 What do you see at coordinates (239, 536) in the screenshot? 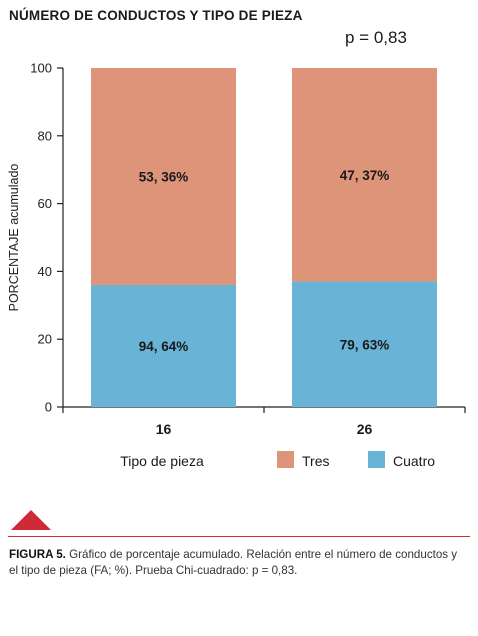
I see `caption-divider` at bounding box center [239, 536].